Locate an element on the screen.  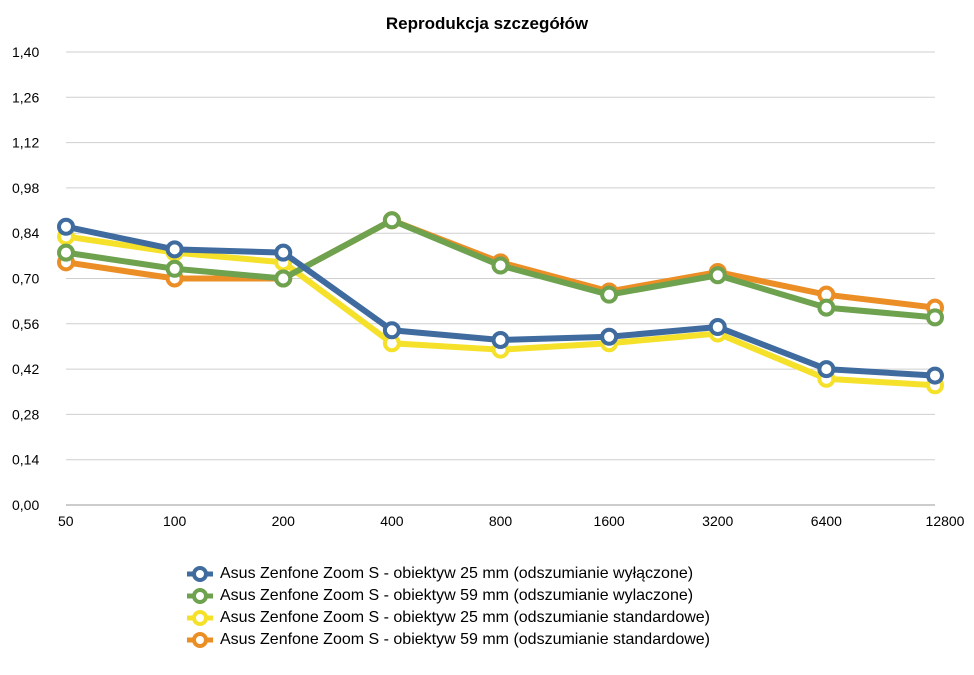
y-tick-label: 1,40 is located at coordinates (25, 52).